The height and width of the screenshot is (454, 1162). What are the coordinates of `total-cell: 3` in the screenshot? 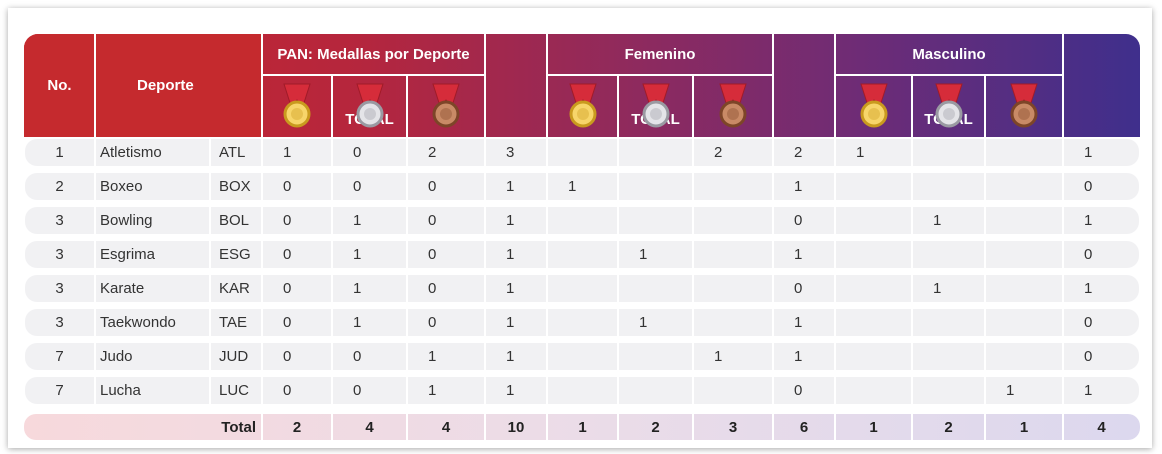 It's located at (733, 427).